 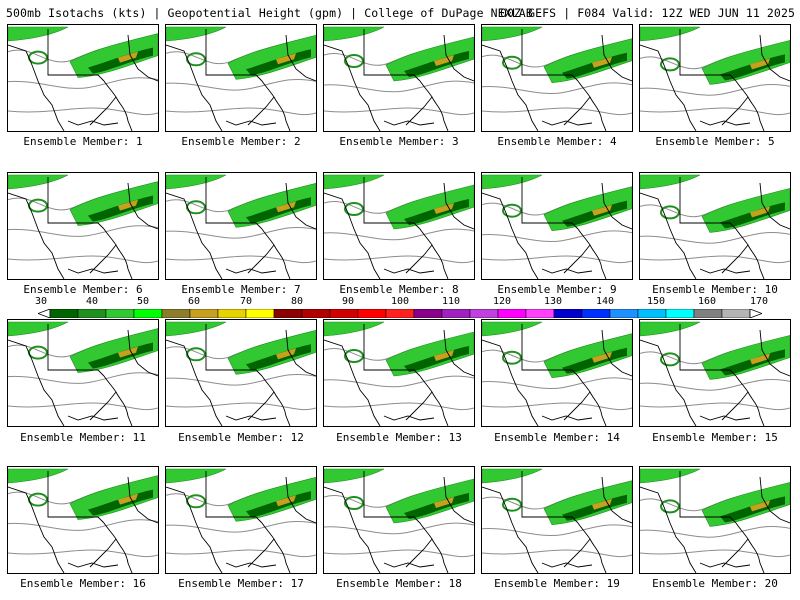 What do you see at coordinates (83, 583) in the screenshot?
I see `ensemble-member-label: Ensemble Member: 16` at bounding box center [83, 583].